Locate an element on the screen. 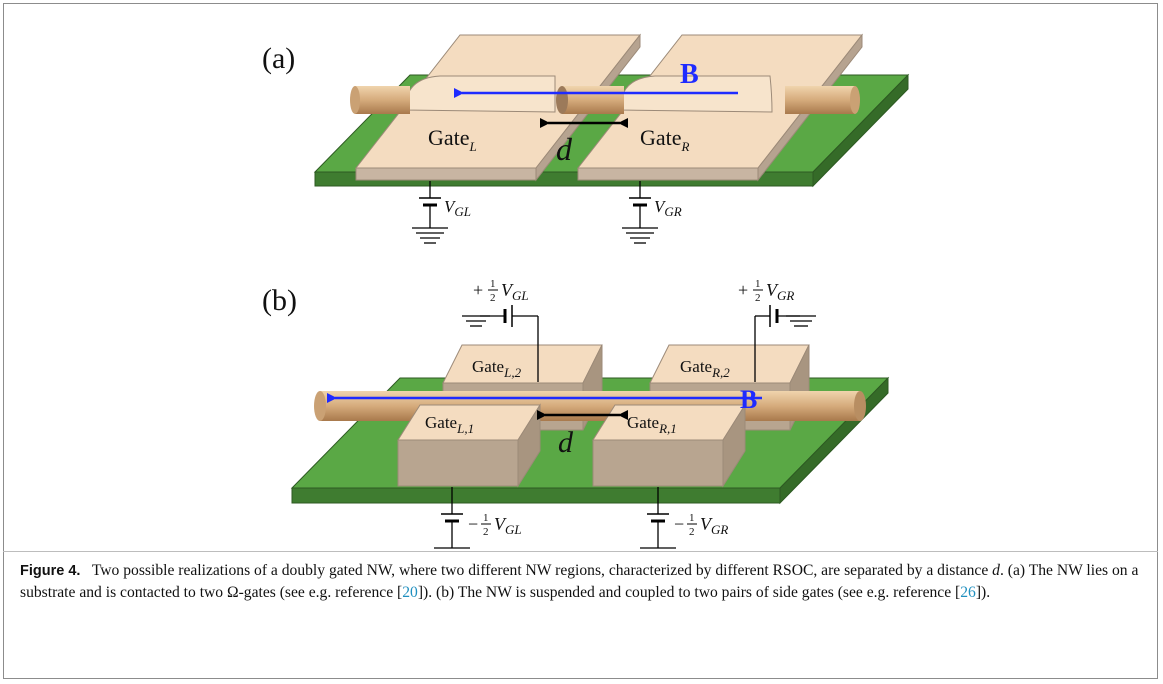 This screenshot has width=1163, height=684. gate-label-left-a: GateL is located at coordinates (452, 139).